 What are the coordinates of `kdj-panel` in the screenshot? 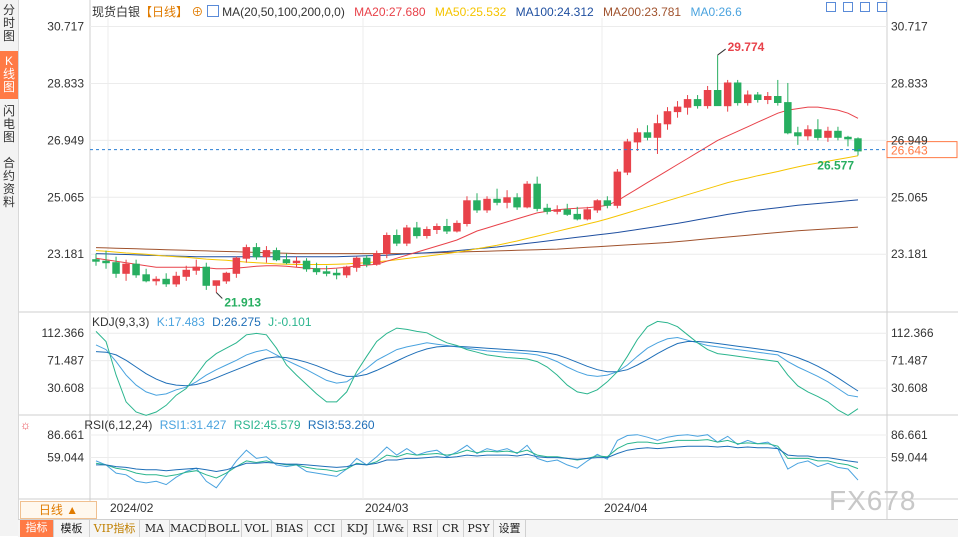 It's located at (477, 368).